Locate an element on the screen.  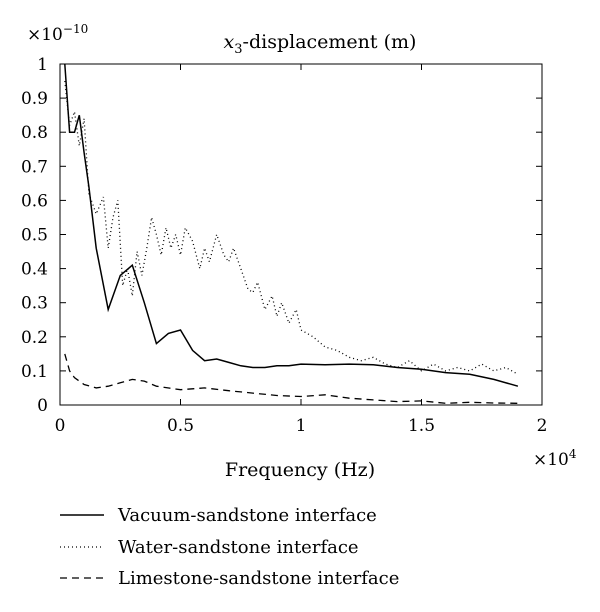
x-multiplier-exp: 4 is located at coordinates (573, 454).